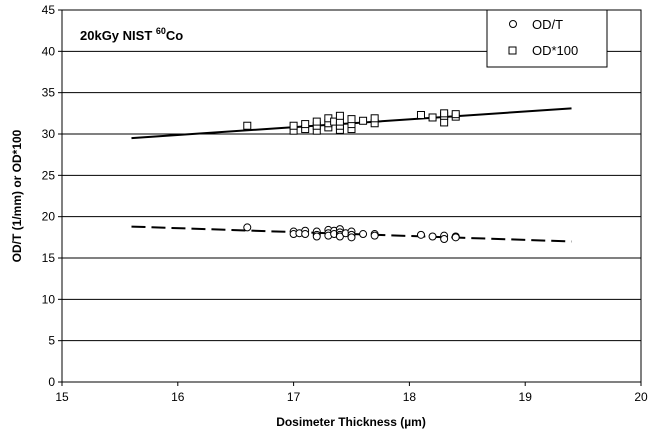 The image size is (661, 437). I want to click on y-axis-title: OD/T (1/mm) or OD*100, so click(17, 195).